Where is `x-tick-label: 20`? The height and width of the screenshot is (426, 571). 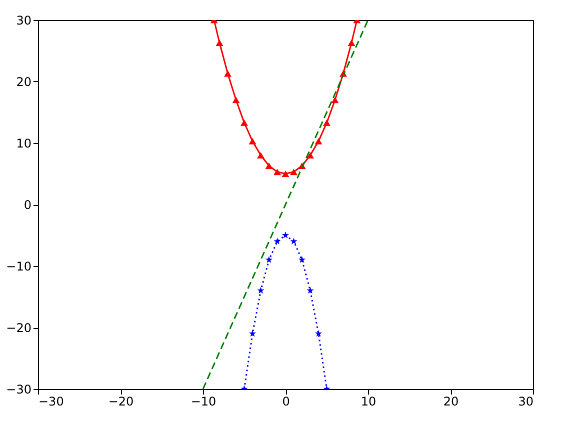 x-tick-label: 20 is located at coordinates (451, 401).